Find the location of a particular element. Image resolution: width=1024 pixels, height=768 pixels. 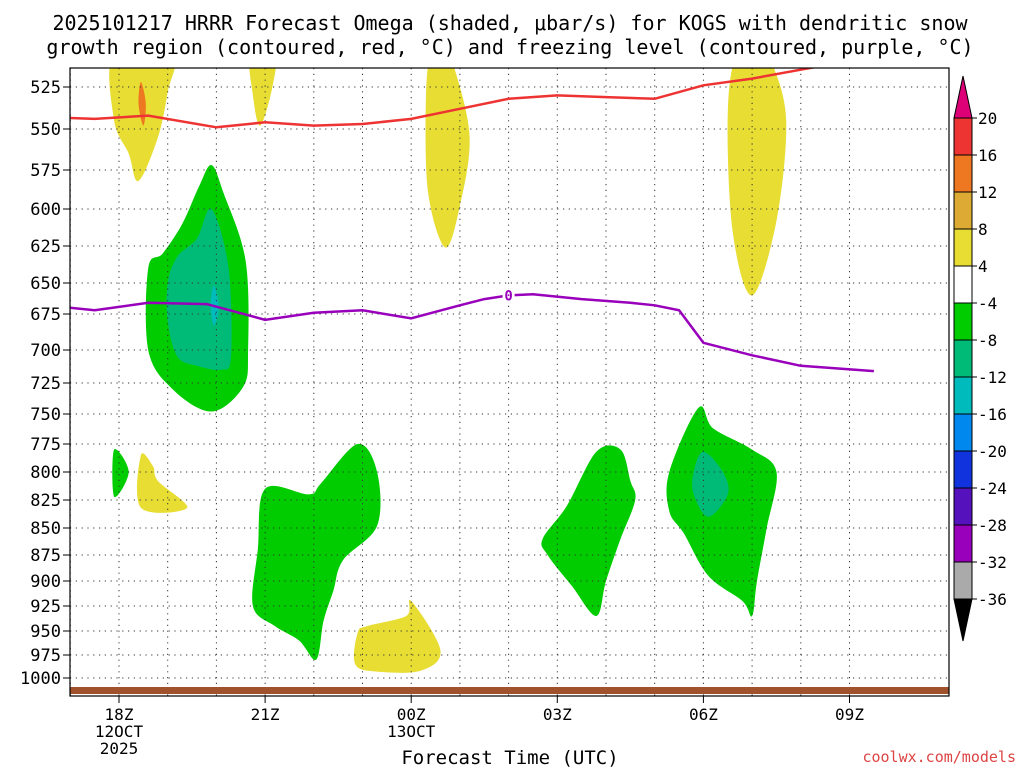

colorbar-label: -4 is located at coordinates (987, 303).